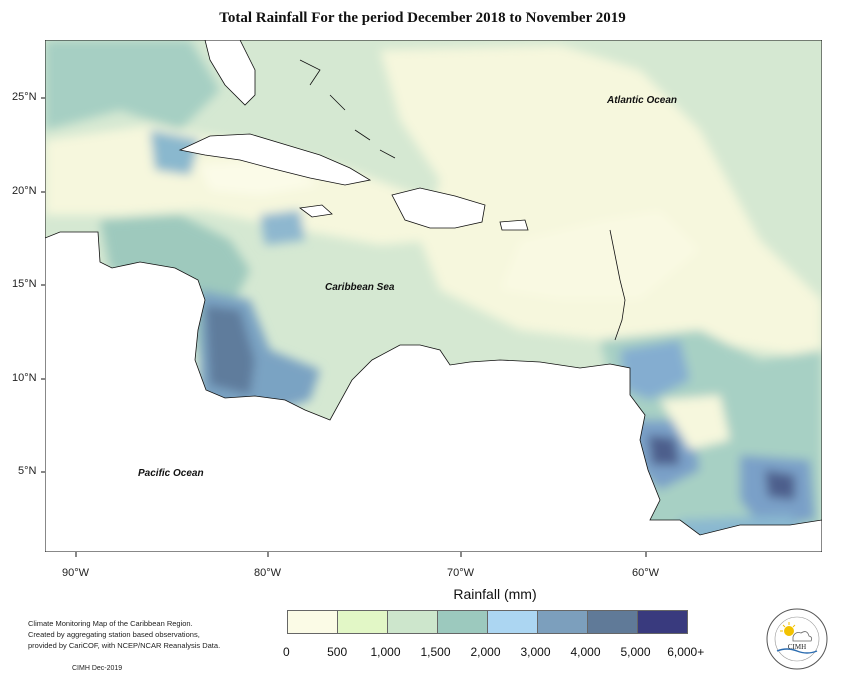 Image resolution: width=845 pixels, height=684 pixels. Describe the element at coordinates (171, 473) in the screenshot. I see `label-pacific-ocean: Pacific Ocean` at that location.